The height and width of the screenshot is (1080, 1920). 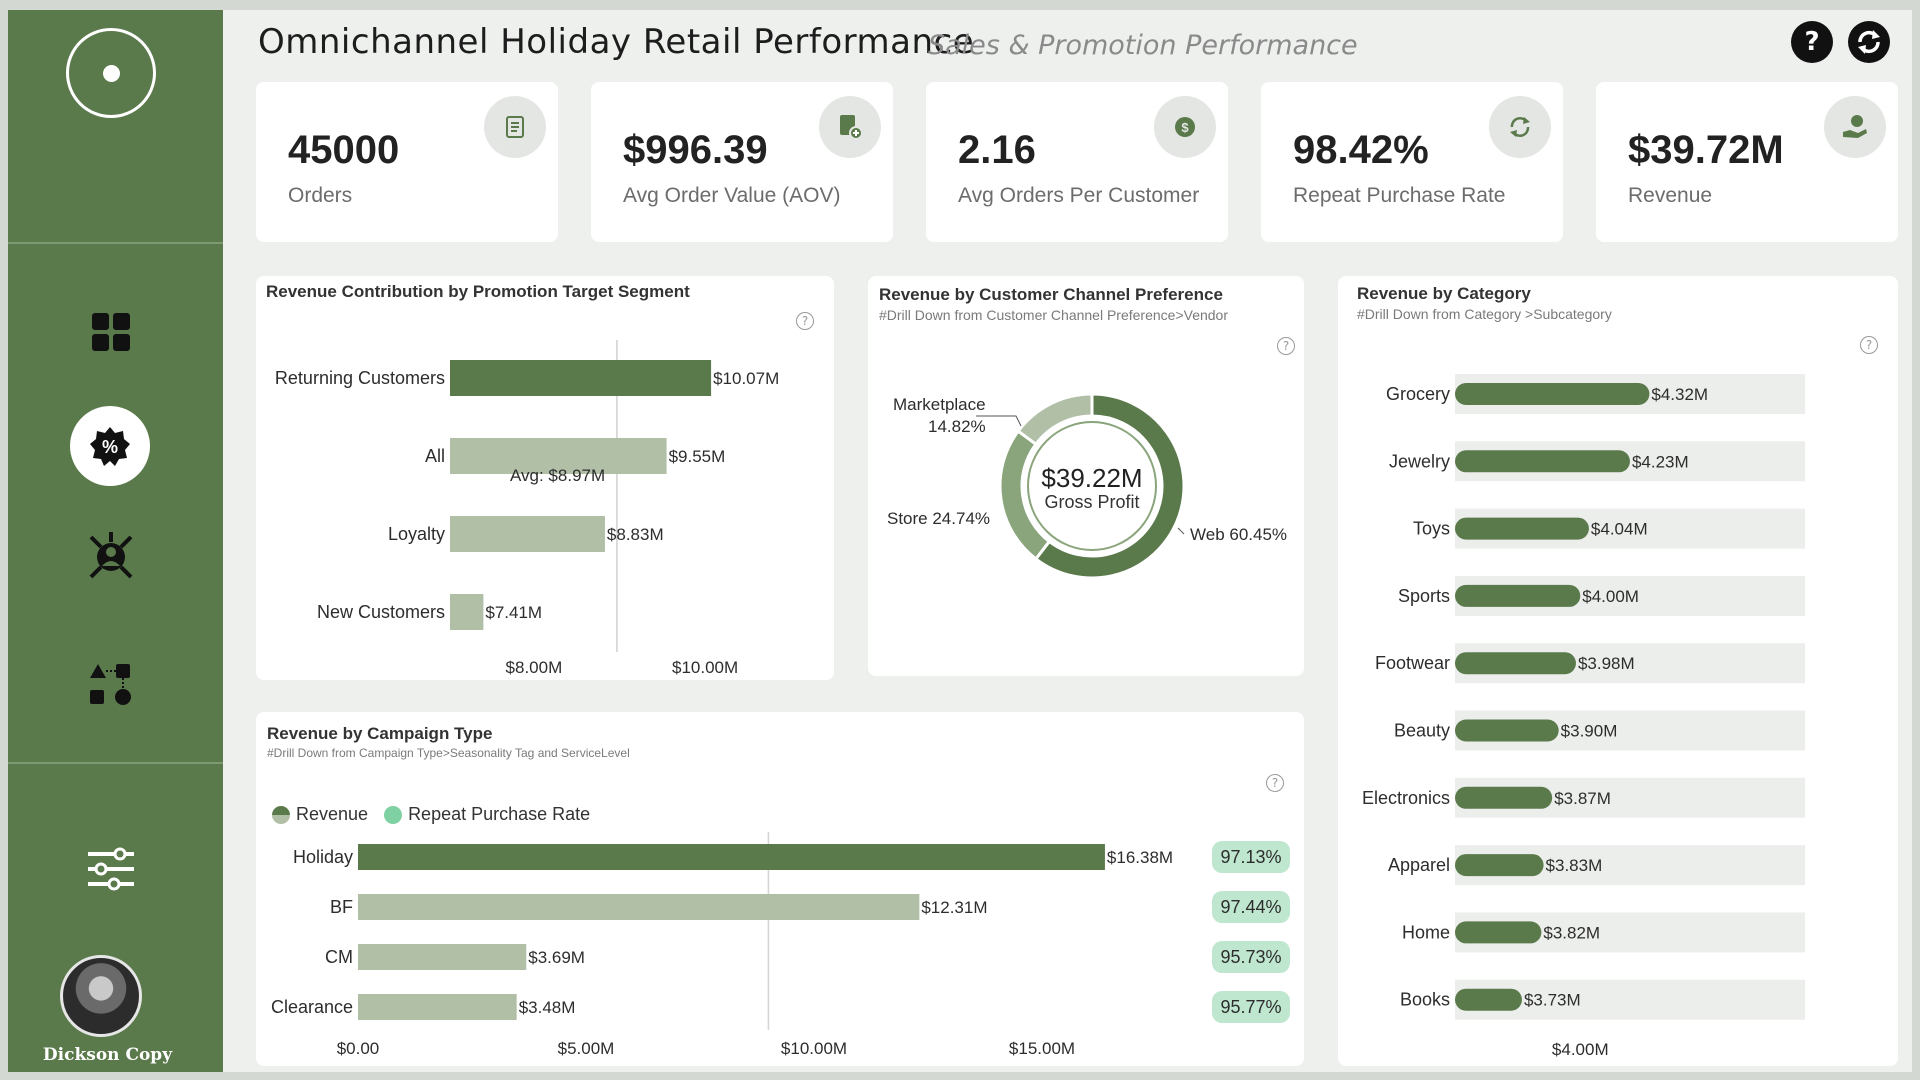 I want to click on segment-category-label: Loyalty, so click(x=416, y=534).